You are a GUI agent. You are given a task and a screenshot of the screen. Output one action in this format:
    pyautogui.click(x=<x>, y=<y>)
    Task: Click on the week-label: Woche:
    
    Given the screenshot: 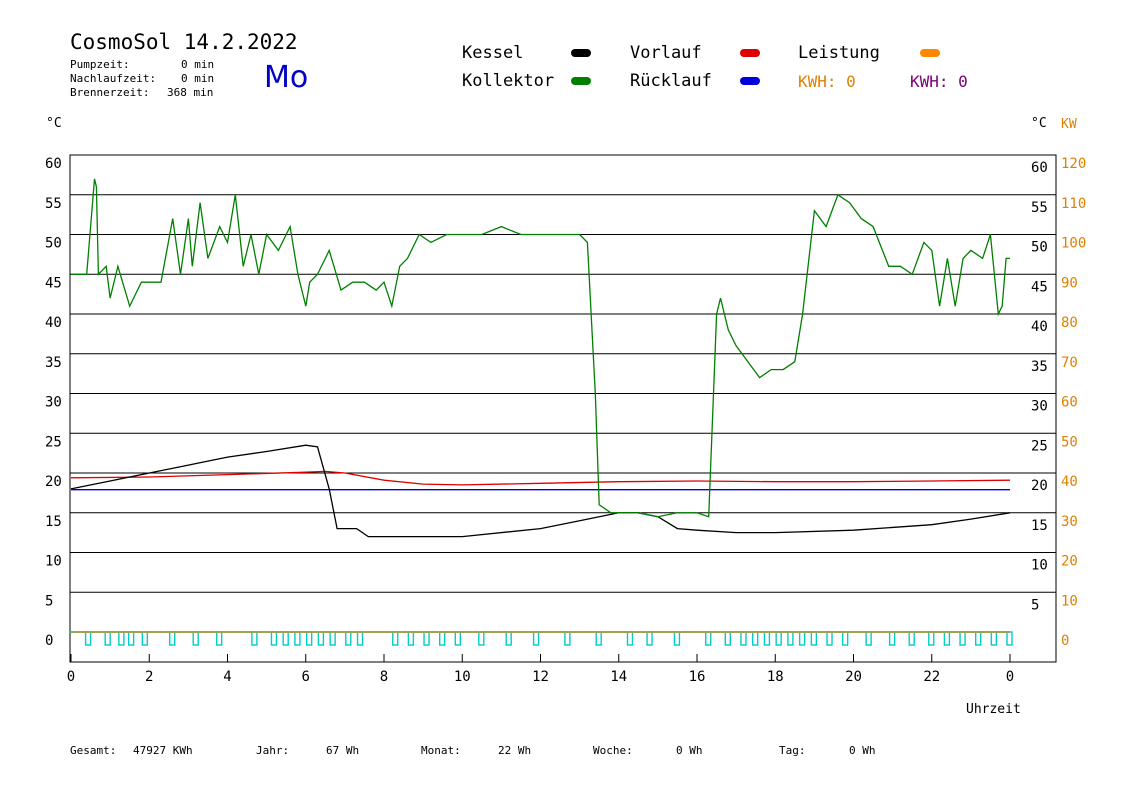 What is the action you would take?
    pyautogui.click(x=613, y=750)
    